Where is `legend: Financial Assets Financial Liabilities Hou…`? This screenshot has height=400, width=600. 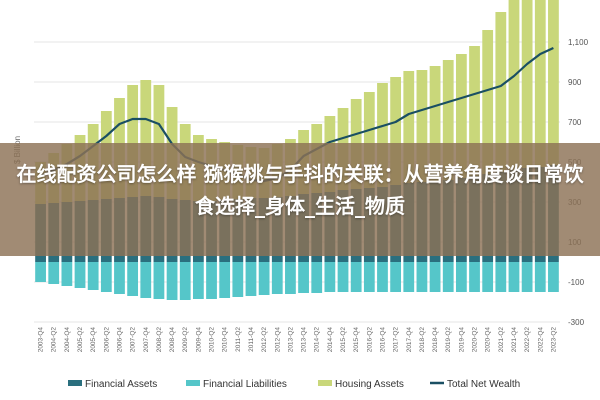 legend: Financial Assets Financial Liabilities Hou… is located at coordinates (294, 384).